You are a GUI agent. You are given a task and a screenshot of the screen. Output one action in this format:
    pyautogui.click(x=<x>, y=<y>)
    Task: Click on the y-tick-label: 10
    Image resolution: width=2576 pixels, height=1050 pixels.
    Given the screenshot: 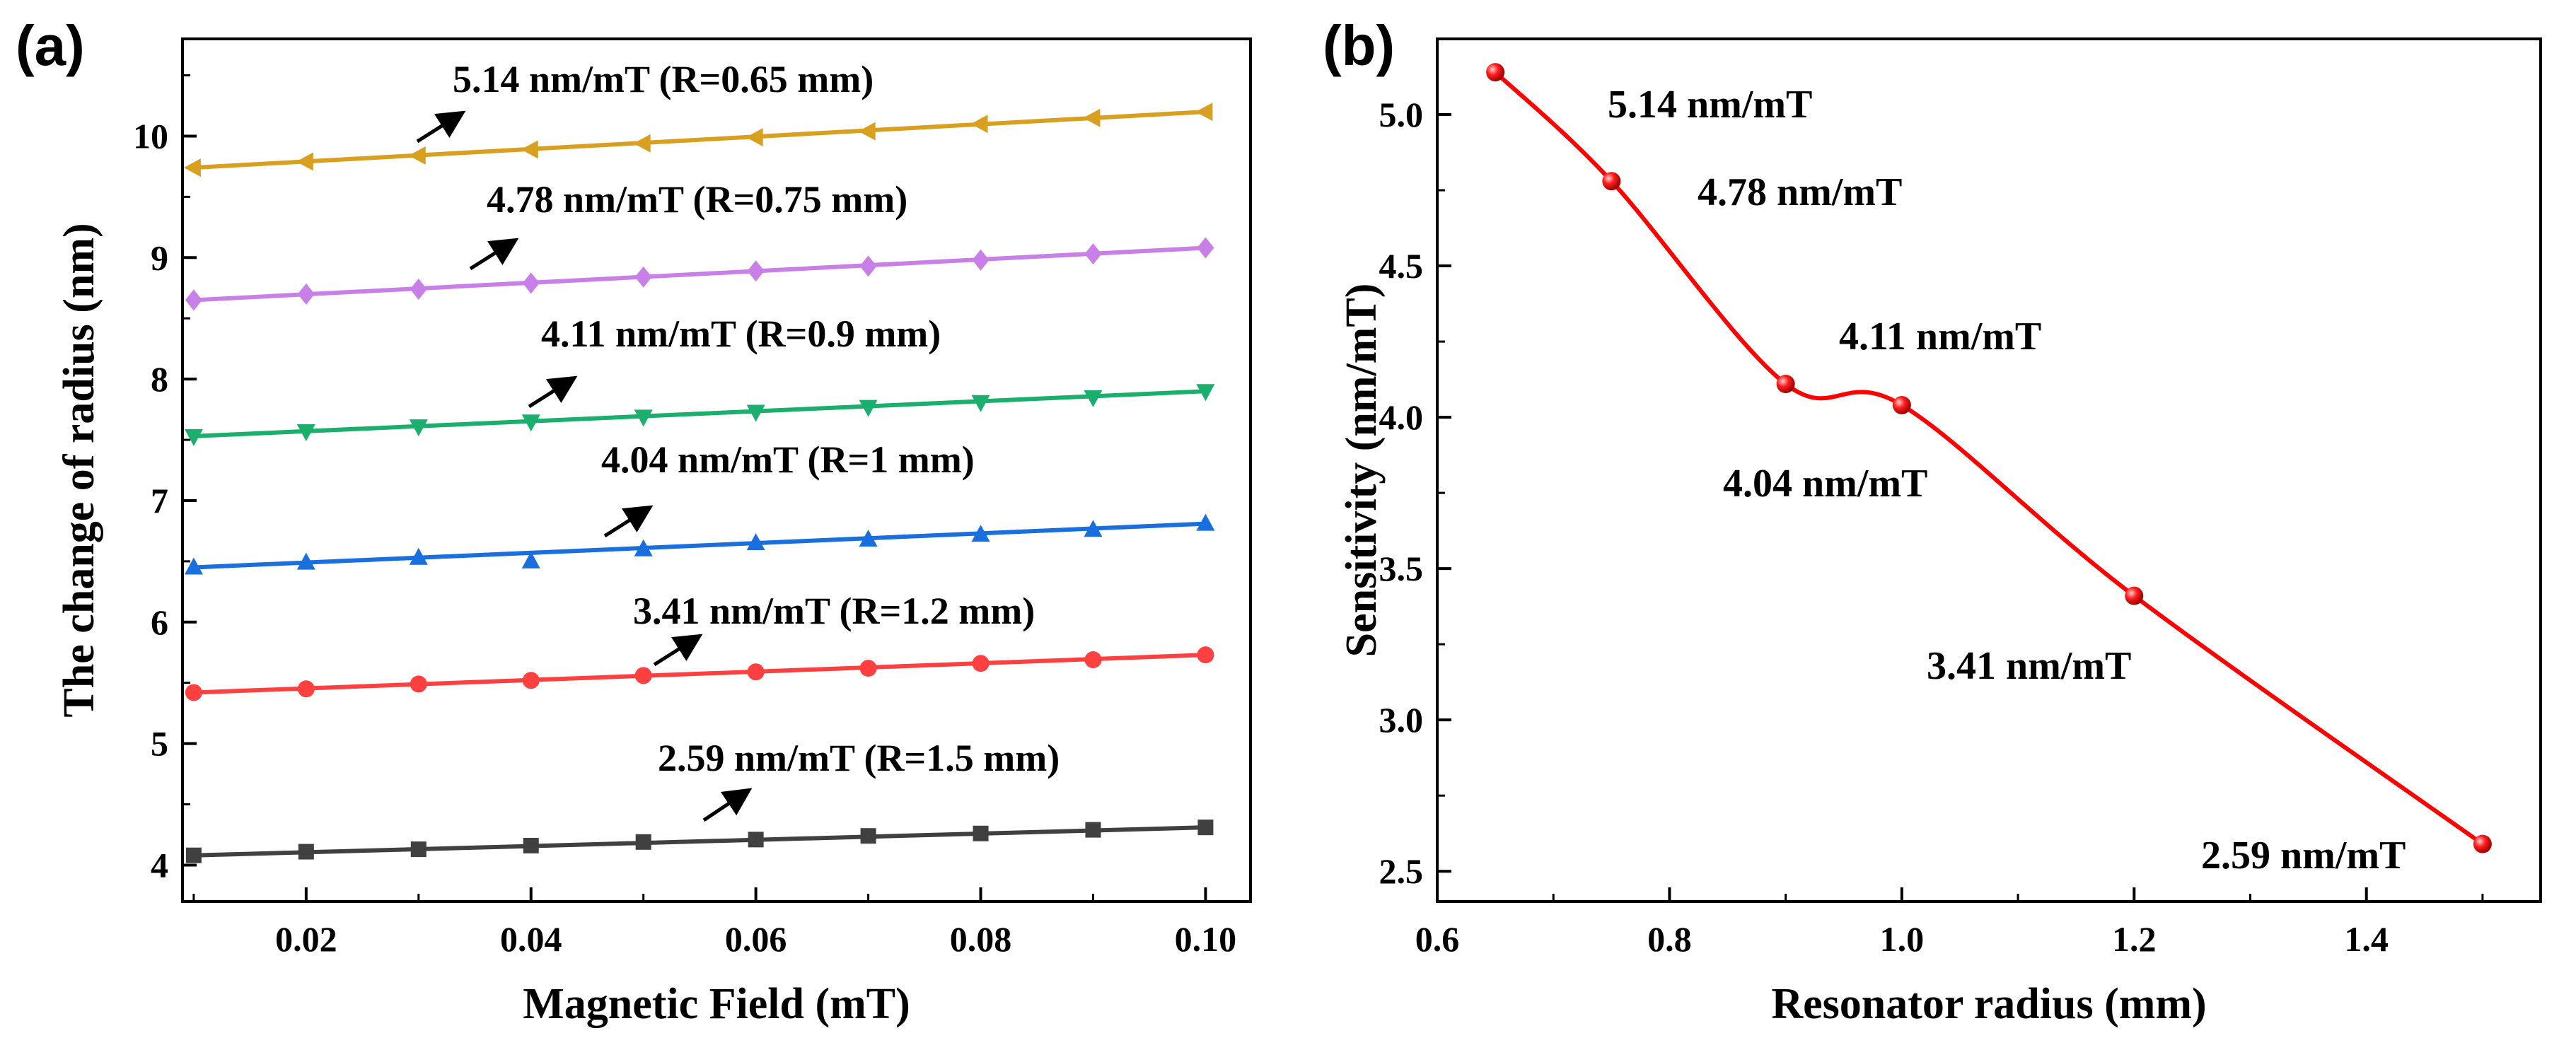 What is the action you would take?
    pyautogui.click(x=150, y=136)
    